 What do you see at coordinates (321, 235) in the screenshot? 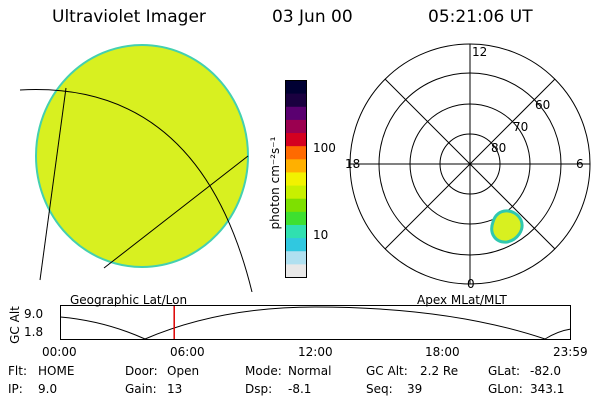
I see `colorbar-tick-10: 10` at bounding box center [321, 235].